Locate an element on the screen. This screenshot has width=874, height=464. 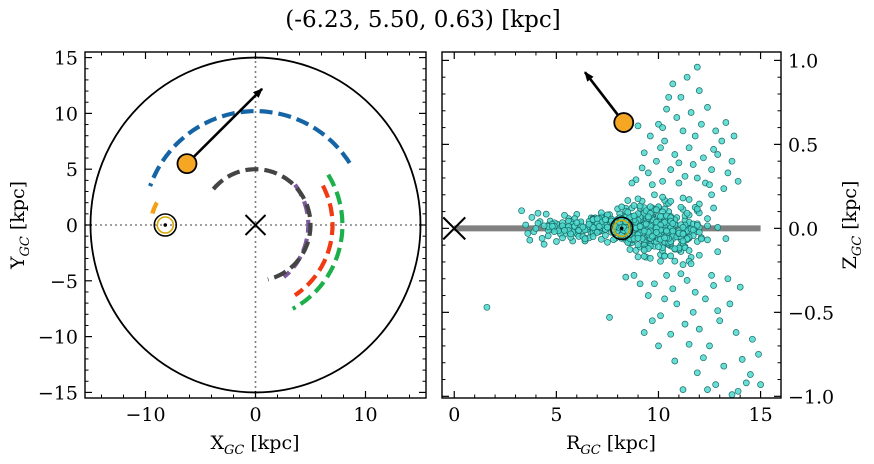
xy-y-tick-label: 0 is located at coordinates (72, 226).